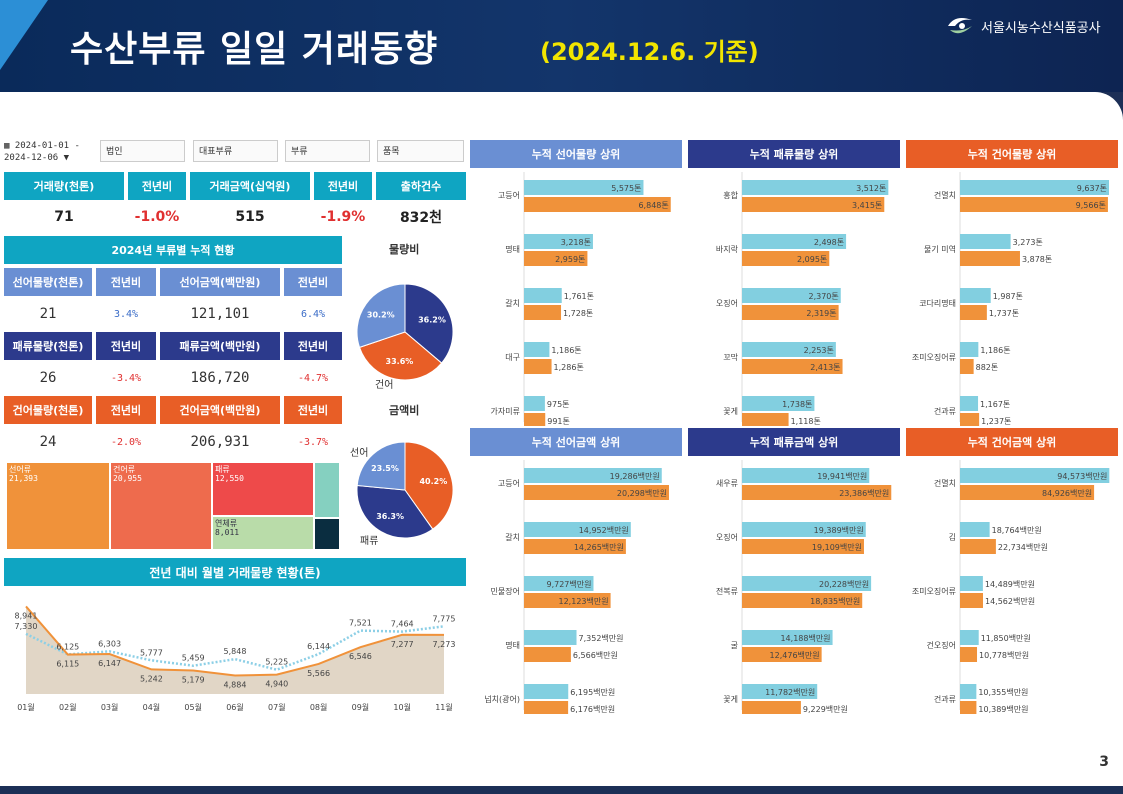 The image size is (1123, 794). Describe the element at coordinates (42, 152) in the screenshot. I see `date-range-filter: ▦ 2024-01-01 - 2024-12-06 ▼` at that location.